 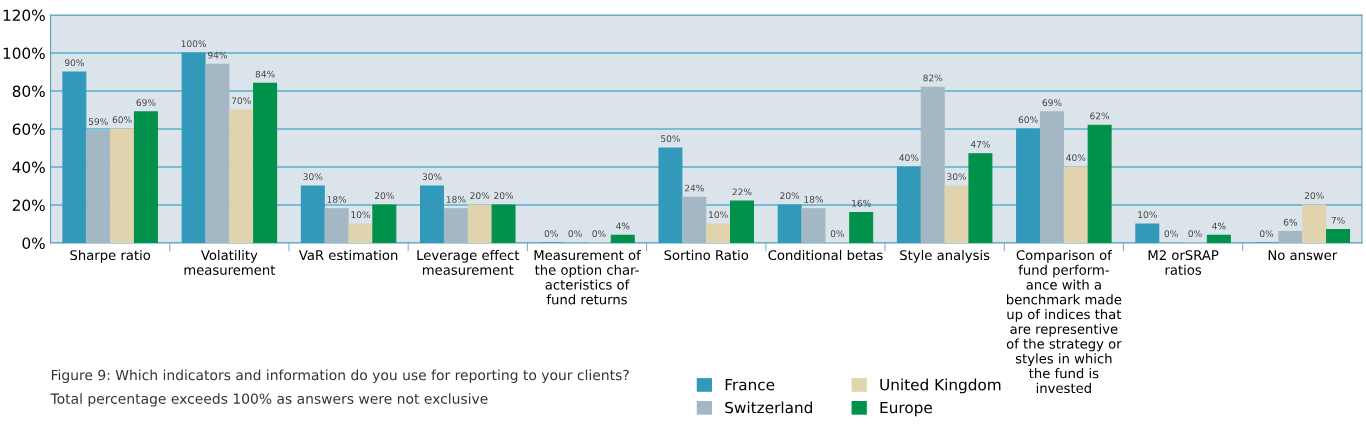 I want to click on x-tick-label: Leverage effect measurement, so click(x=468, y=262).